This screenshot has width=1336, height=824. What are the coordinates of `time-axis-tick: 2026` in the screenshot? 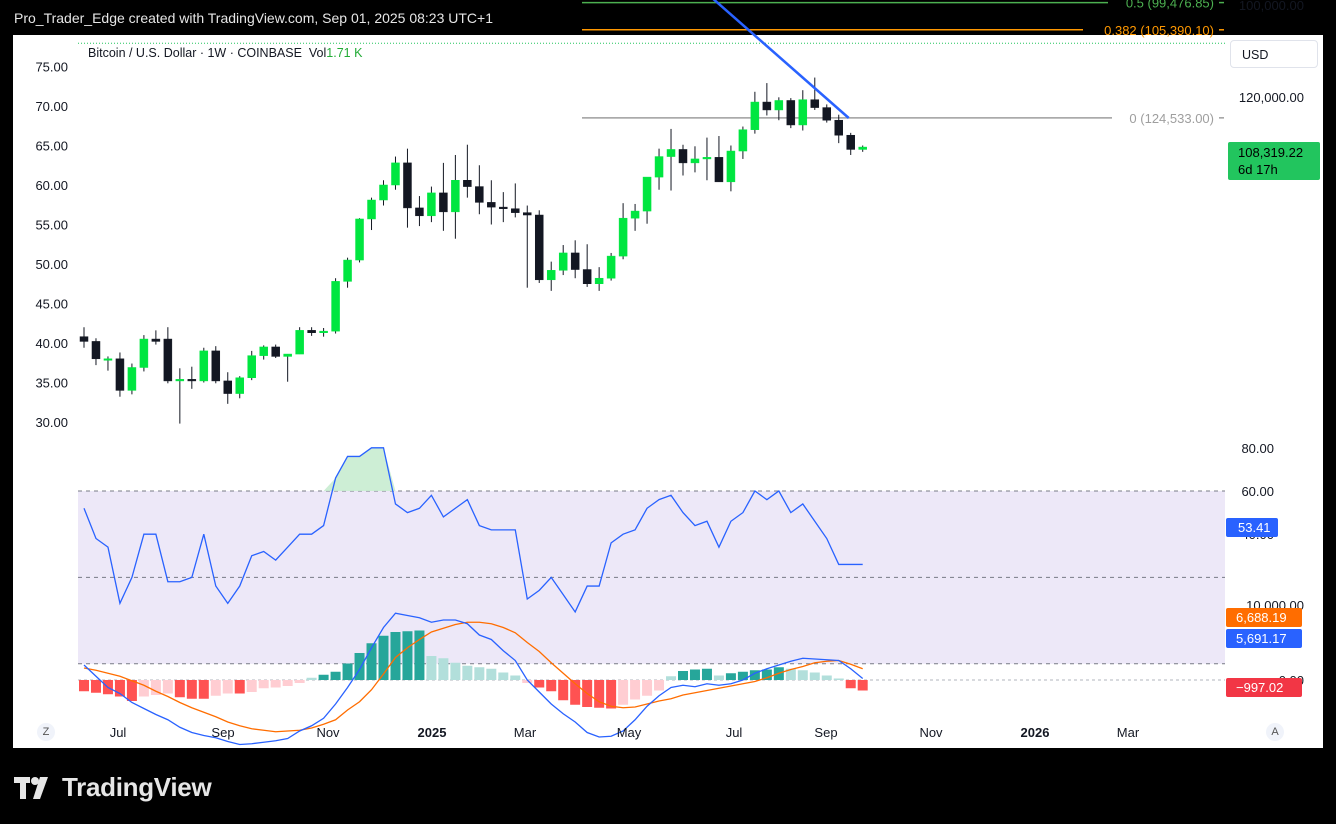 It's located at (1035, 732).